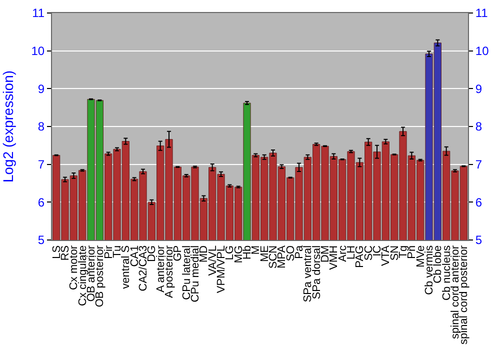 This screenshot has width=500, height=350. I want to click on y-tick-label: 11, so click(38, 13).